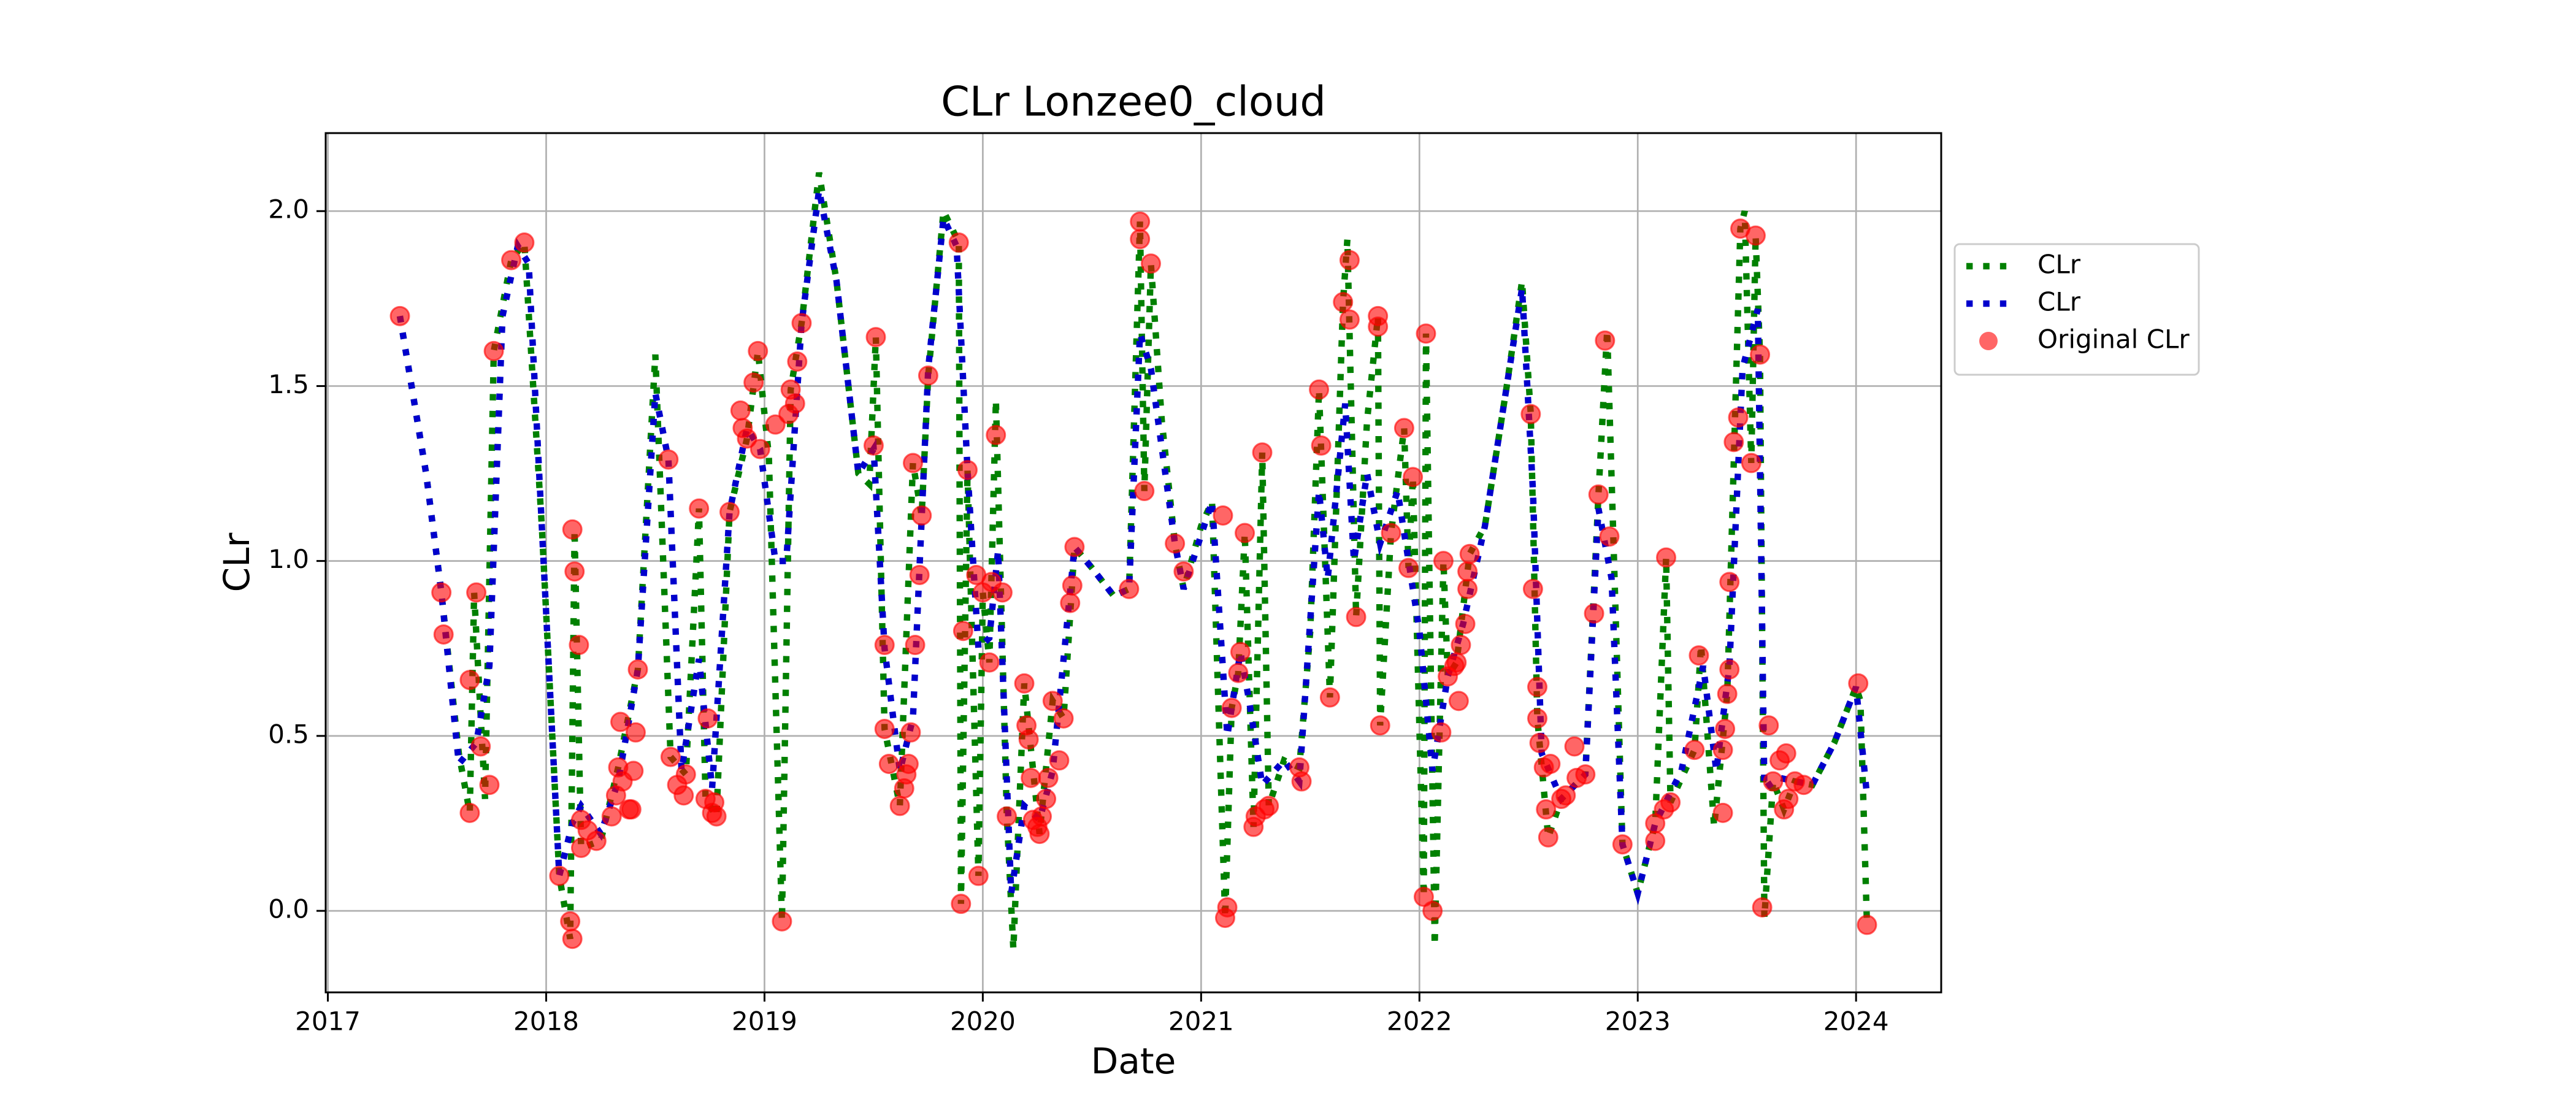  I want to click on y-tick-label: 1.0, so click(288, 559).